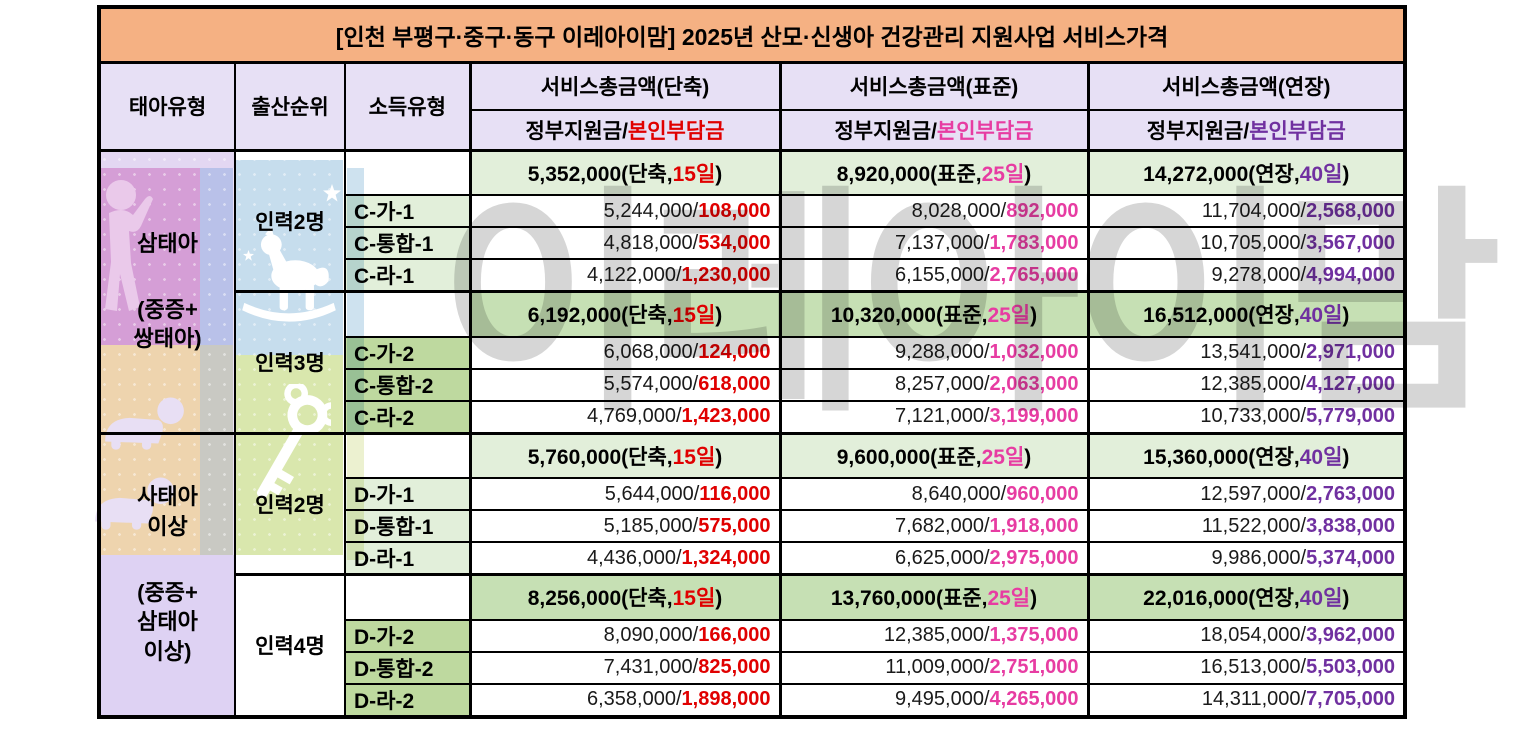  I want to click on income-label: C-라-1, so click(407, 275).